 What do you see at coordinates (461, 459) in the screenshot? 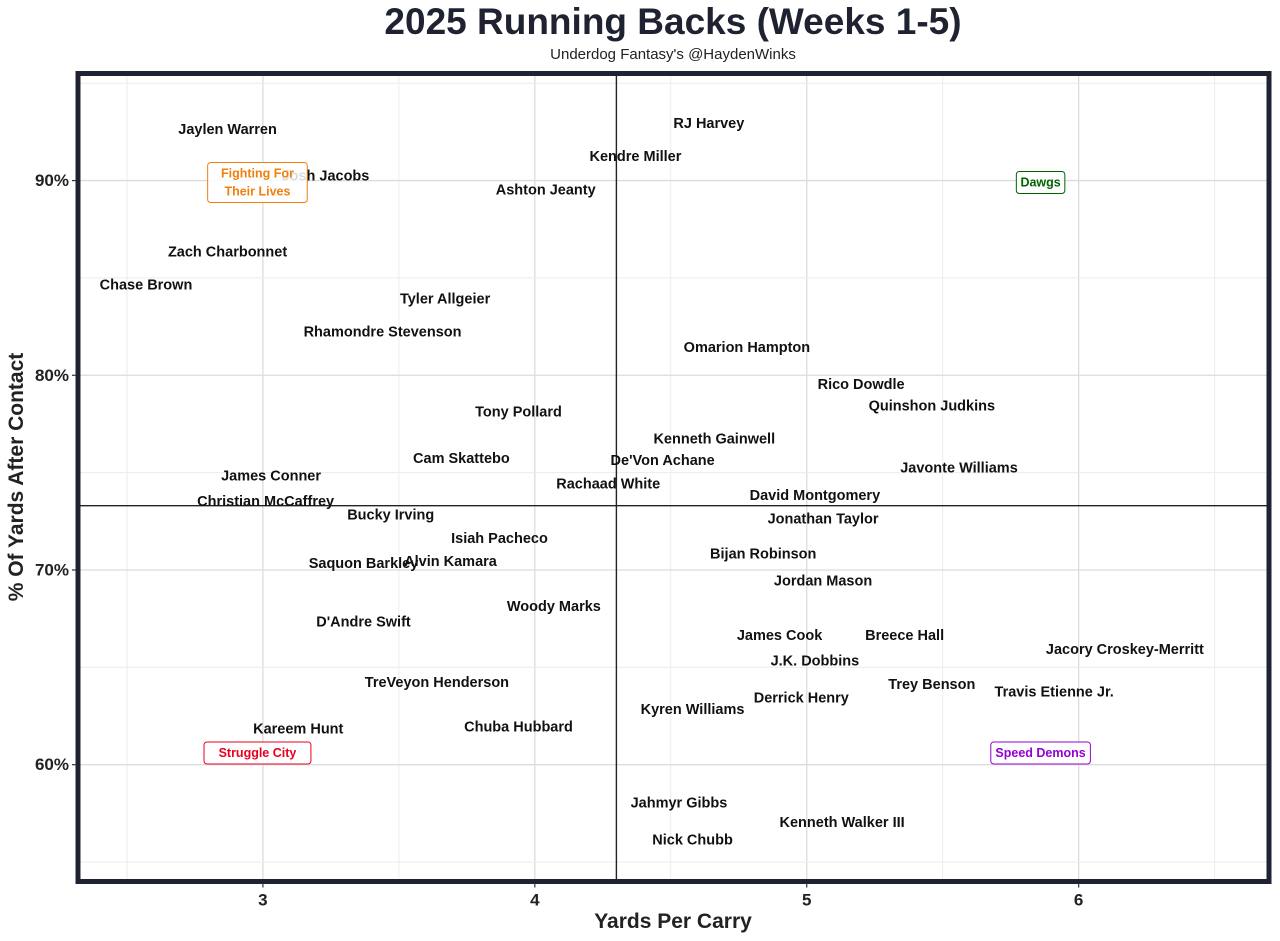
I see `point-label: Cam Skattebo` at bounding box center [461, 459].